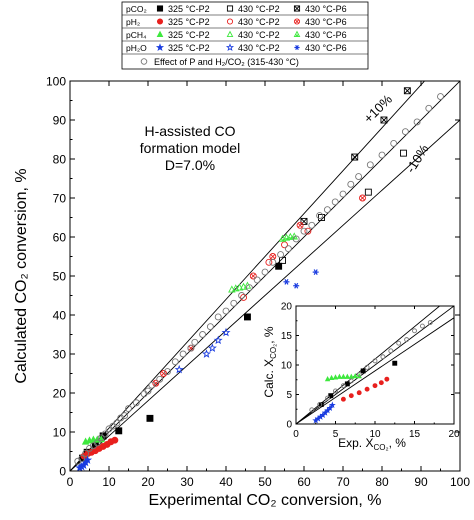 This screenshot has height=520, width=474. What do you see at coordinates (226, 62) in the screenshot?
I see `legend-footer-text: Effect of P and H₂/CO₂ (315-430 °C)` at bounding box center [226, 62].